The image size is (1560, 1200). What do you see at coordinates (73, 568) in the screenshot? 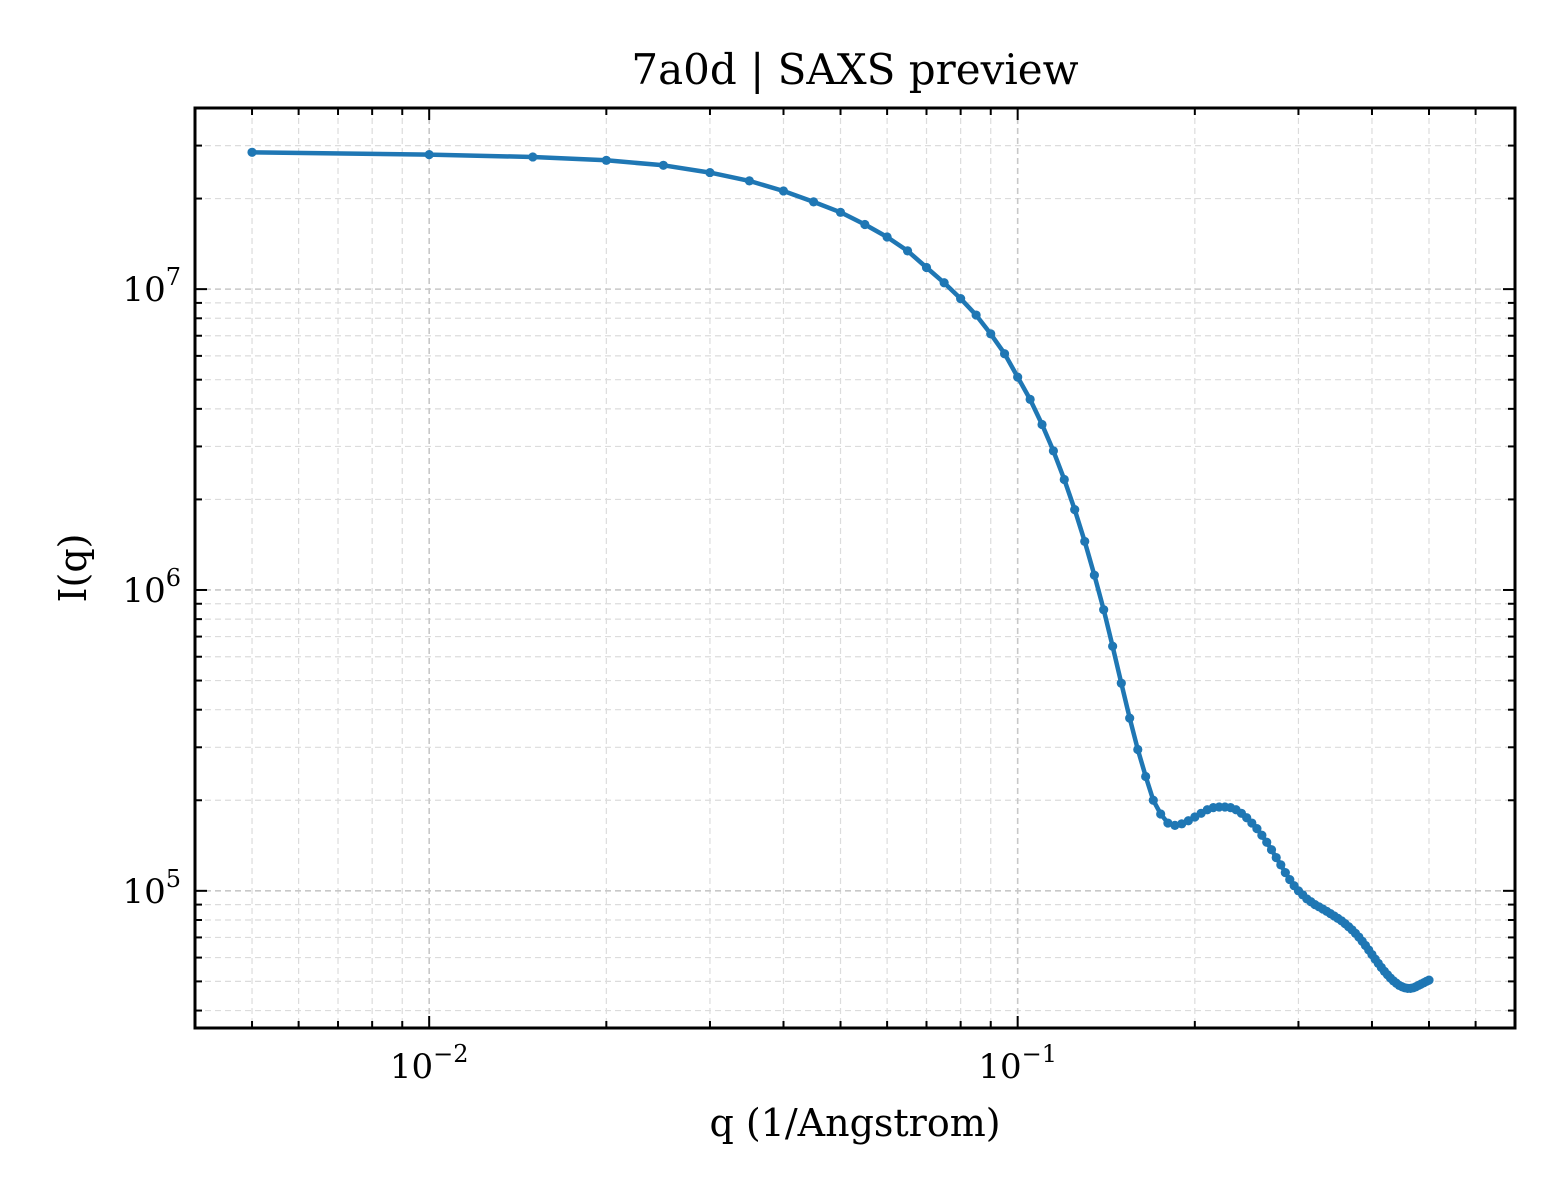
I see `y-axis-label: I(q)` at bounding box center [73, 568].